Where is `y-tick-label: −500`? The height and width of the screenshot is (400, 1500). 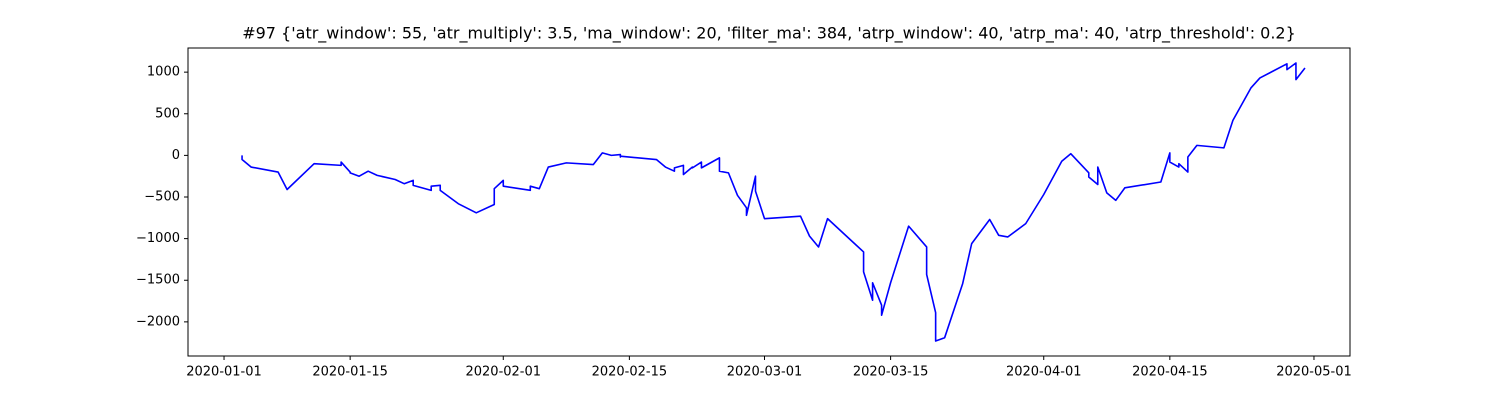 y-tick-label: −500 is located at coordinates (162, 197).